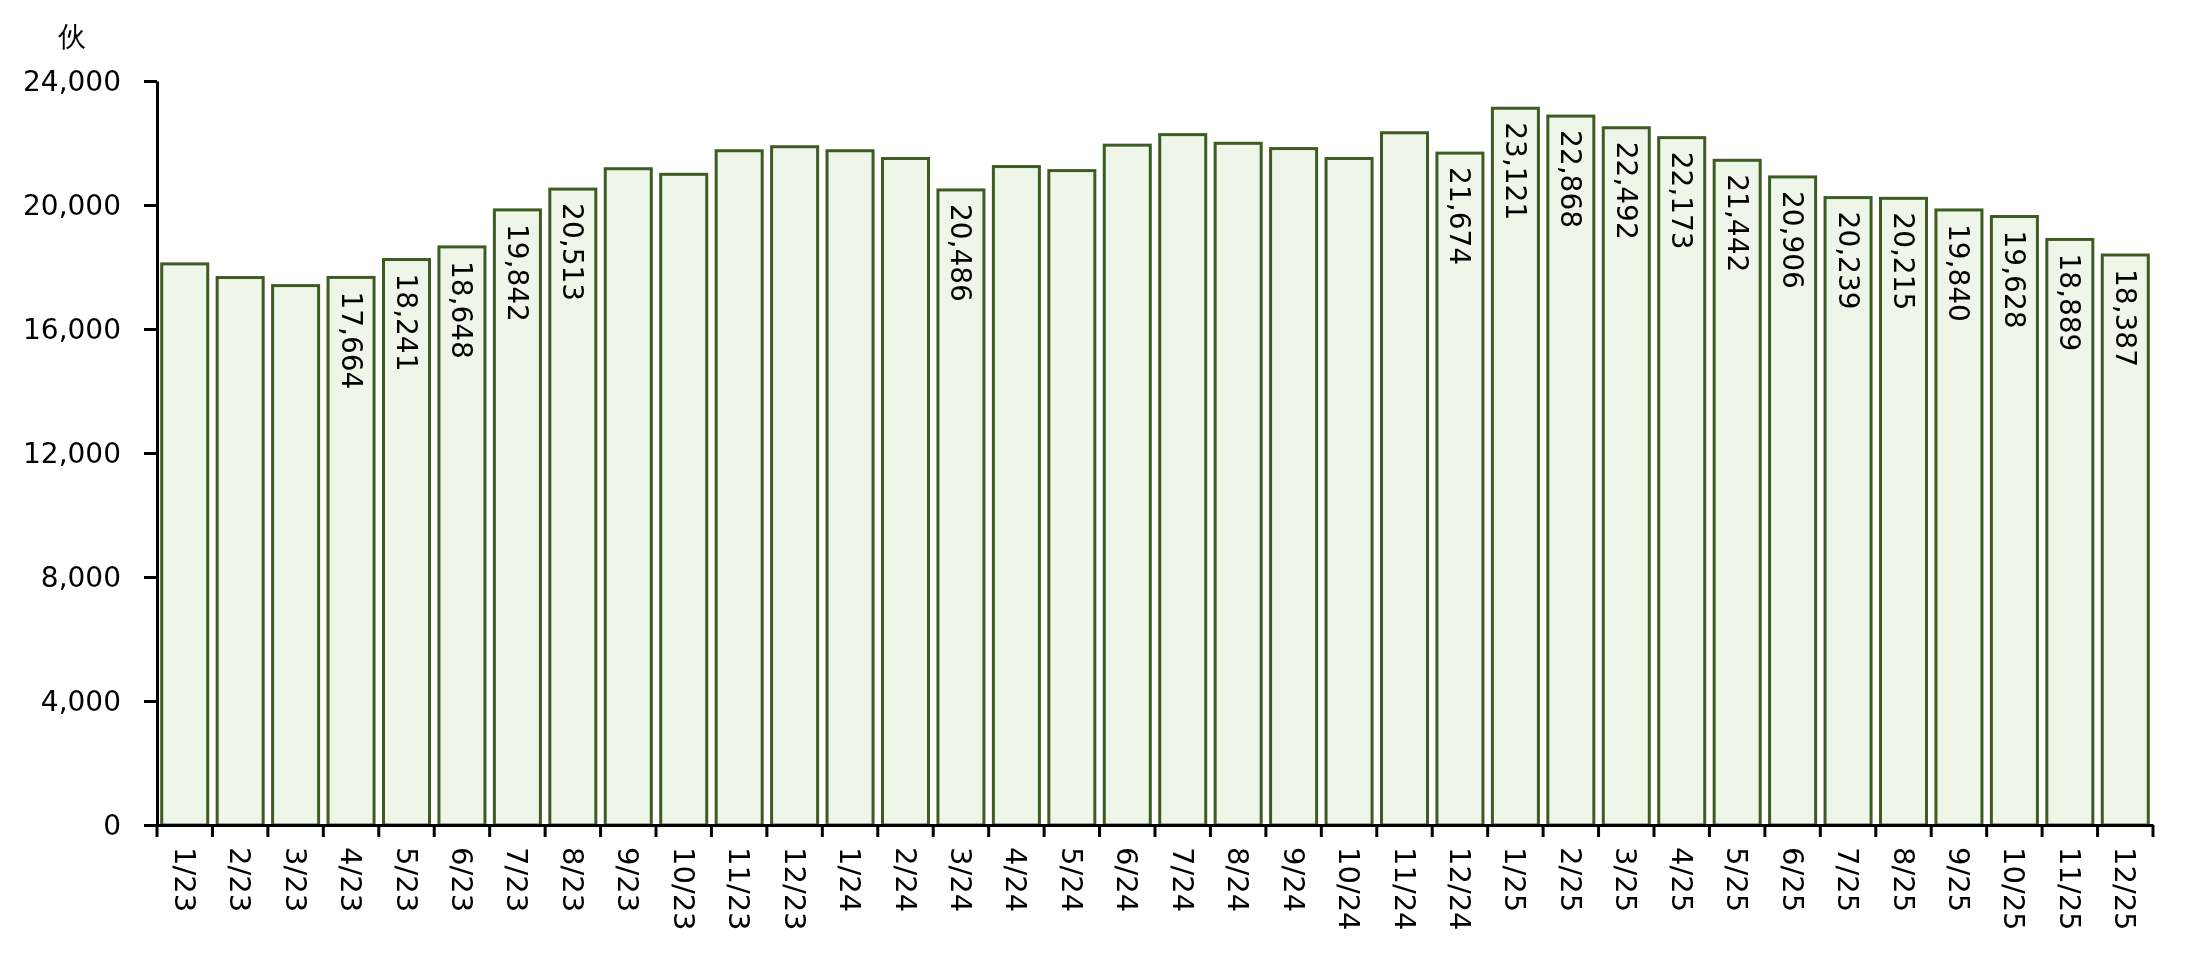 The height and width of the screenshot is (968, 2189). What do you see at coordinates (1182, 880) in the screenshot?
I see `x-tick-label: 7/24` at bounding box center [1182, 880].